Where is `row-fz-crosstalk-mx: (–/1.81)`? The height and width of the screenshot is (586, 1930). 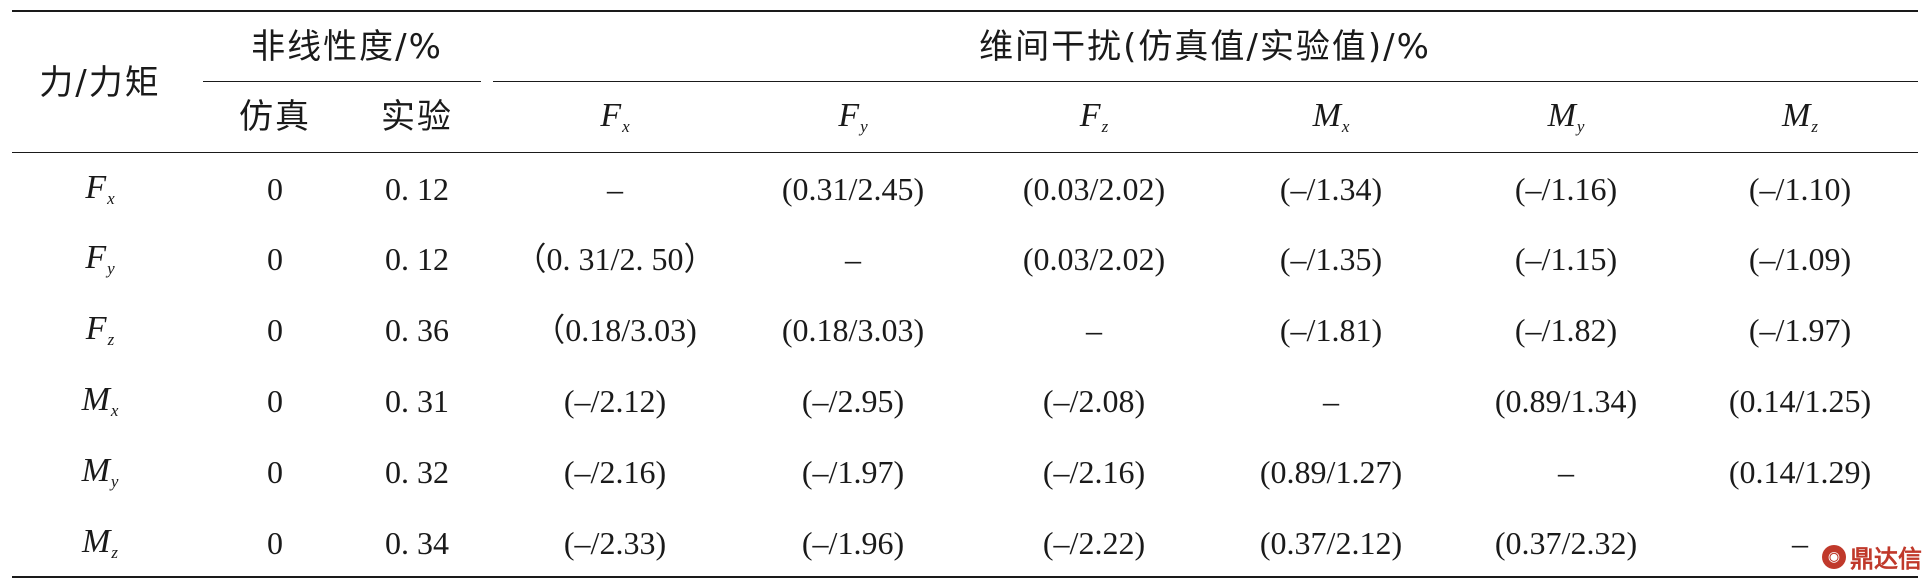 row-fz-crosstalk-mx: (–/1.81) is located at coordinates (1331, 330).